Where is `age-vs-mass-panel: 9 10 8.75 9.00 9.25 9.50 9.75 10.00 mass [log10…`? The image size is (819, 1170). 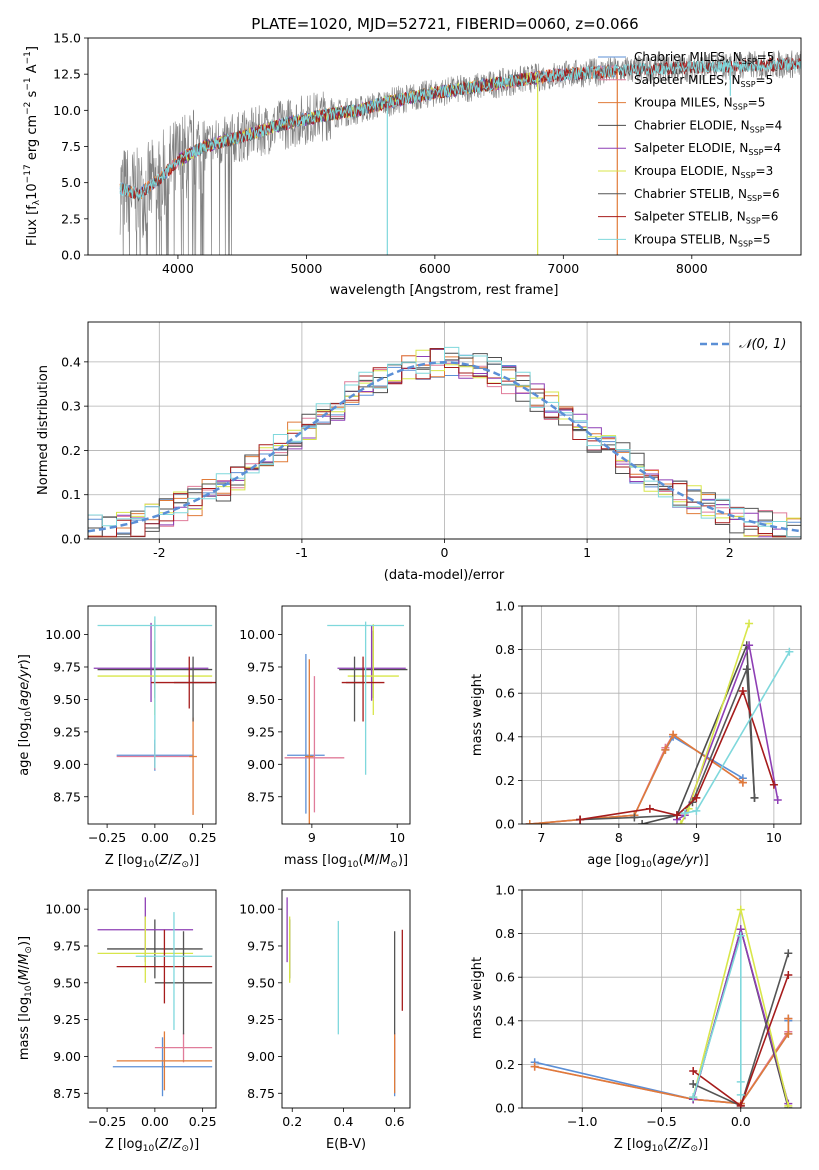 age-vs-mass-panel: 9 10 8.75 9.00 9.25 9.50 9.75 10.00 mass [log10… is located at coordinates (325, 737).